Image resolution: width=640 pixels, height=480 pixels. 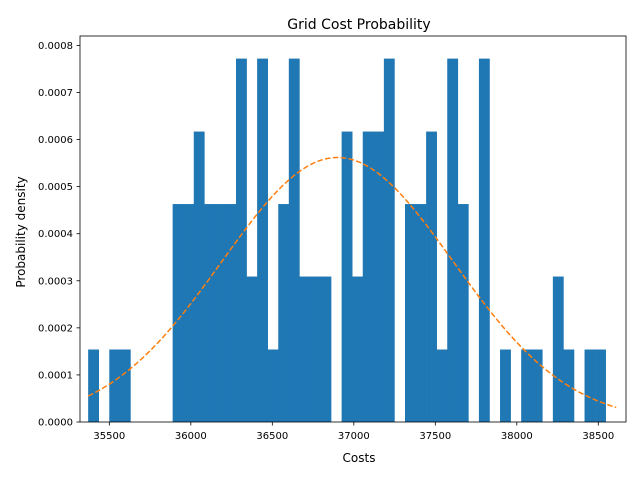 What do you see at coordinates (55, 46) in the screenshot?
I see `y-tick-label: 0.0008` at bounding box center [55, 46].